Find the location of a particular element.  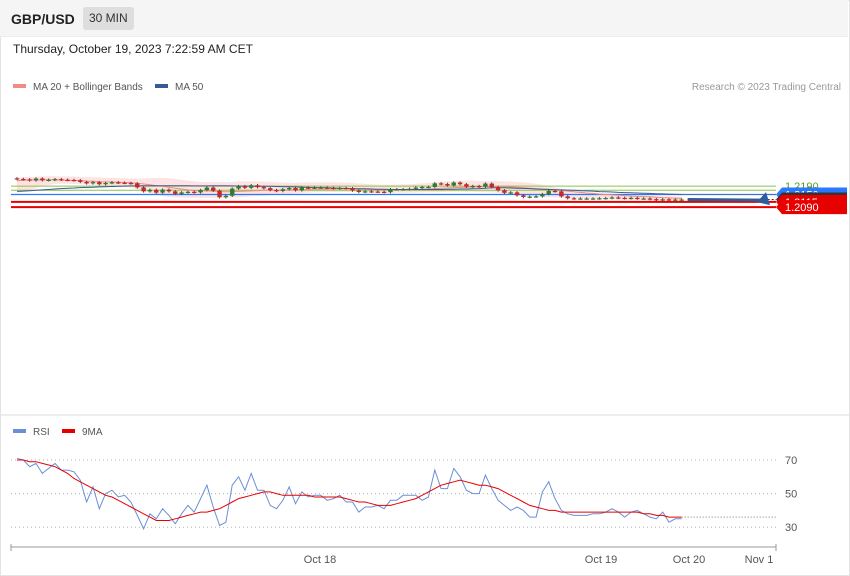

forecast-arrow-shaft is located at coordinates (726, 200).